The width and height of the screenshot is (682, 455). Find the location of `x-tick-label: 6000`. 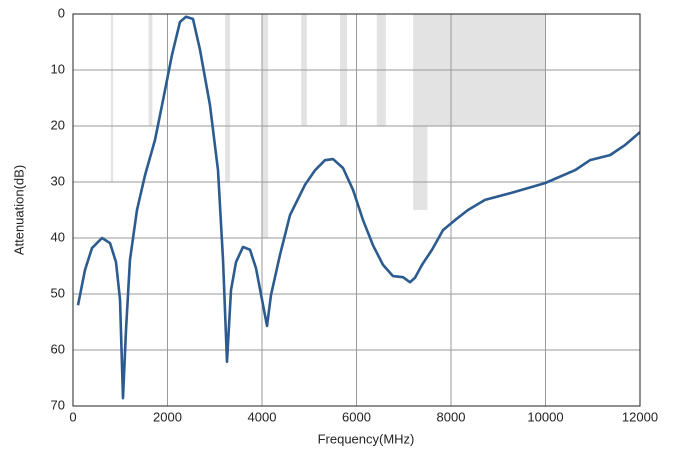

x-tick-label: 6000 is located at coordinates (356, 416).